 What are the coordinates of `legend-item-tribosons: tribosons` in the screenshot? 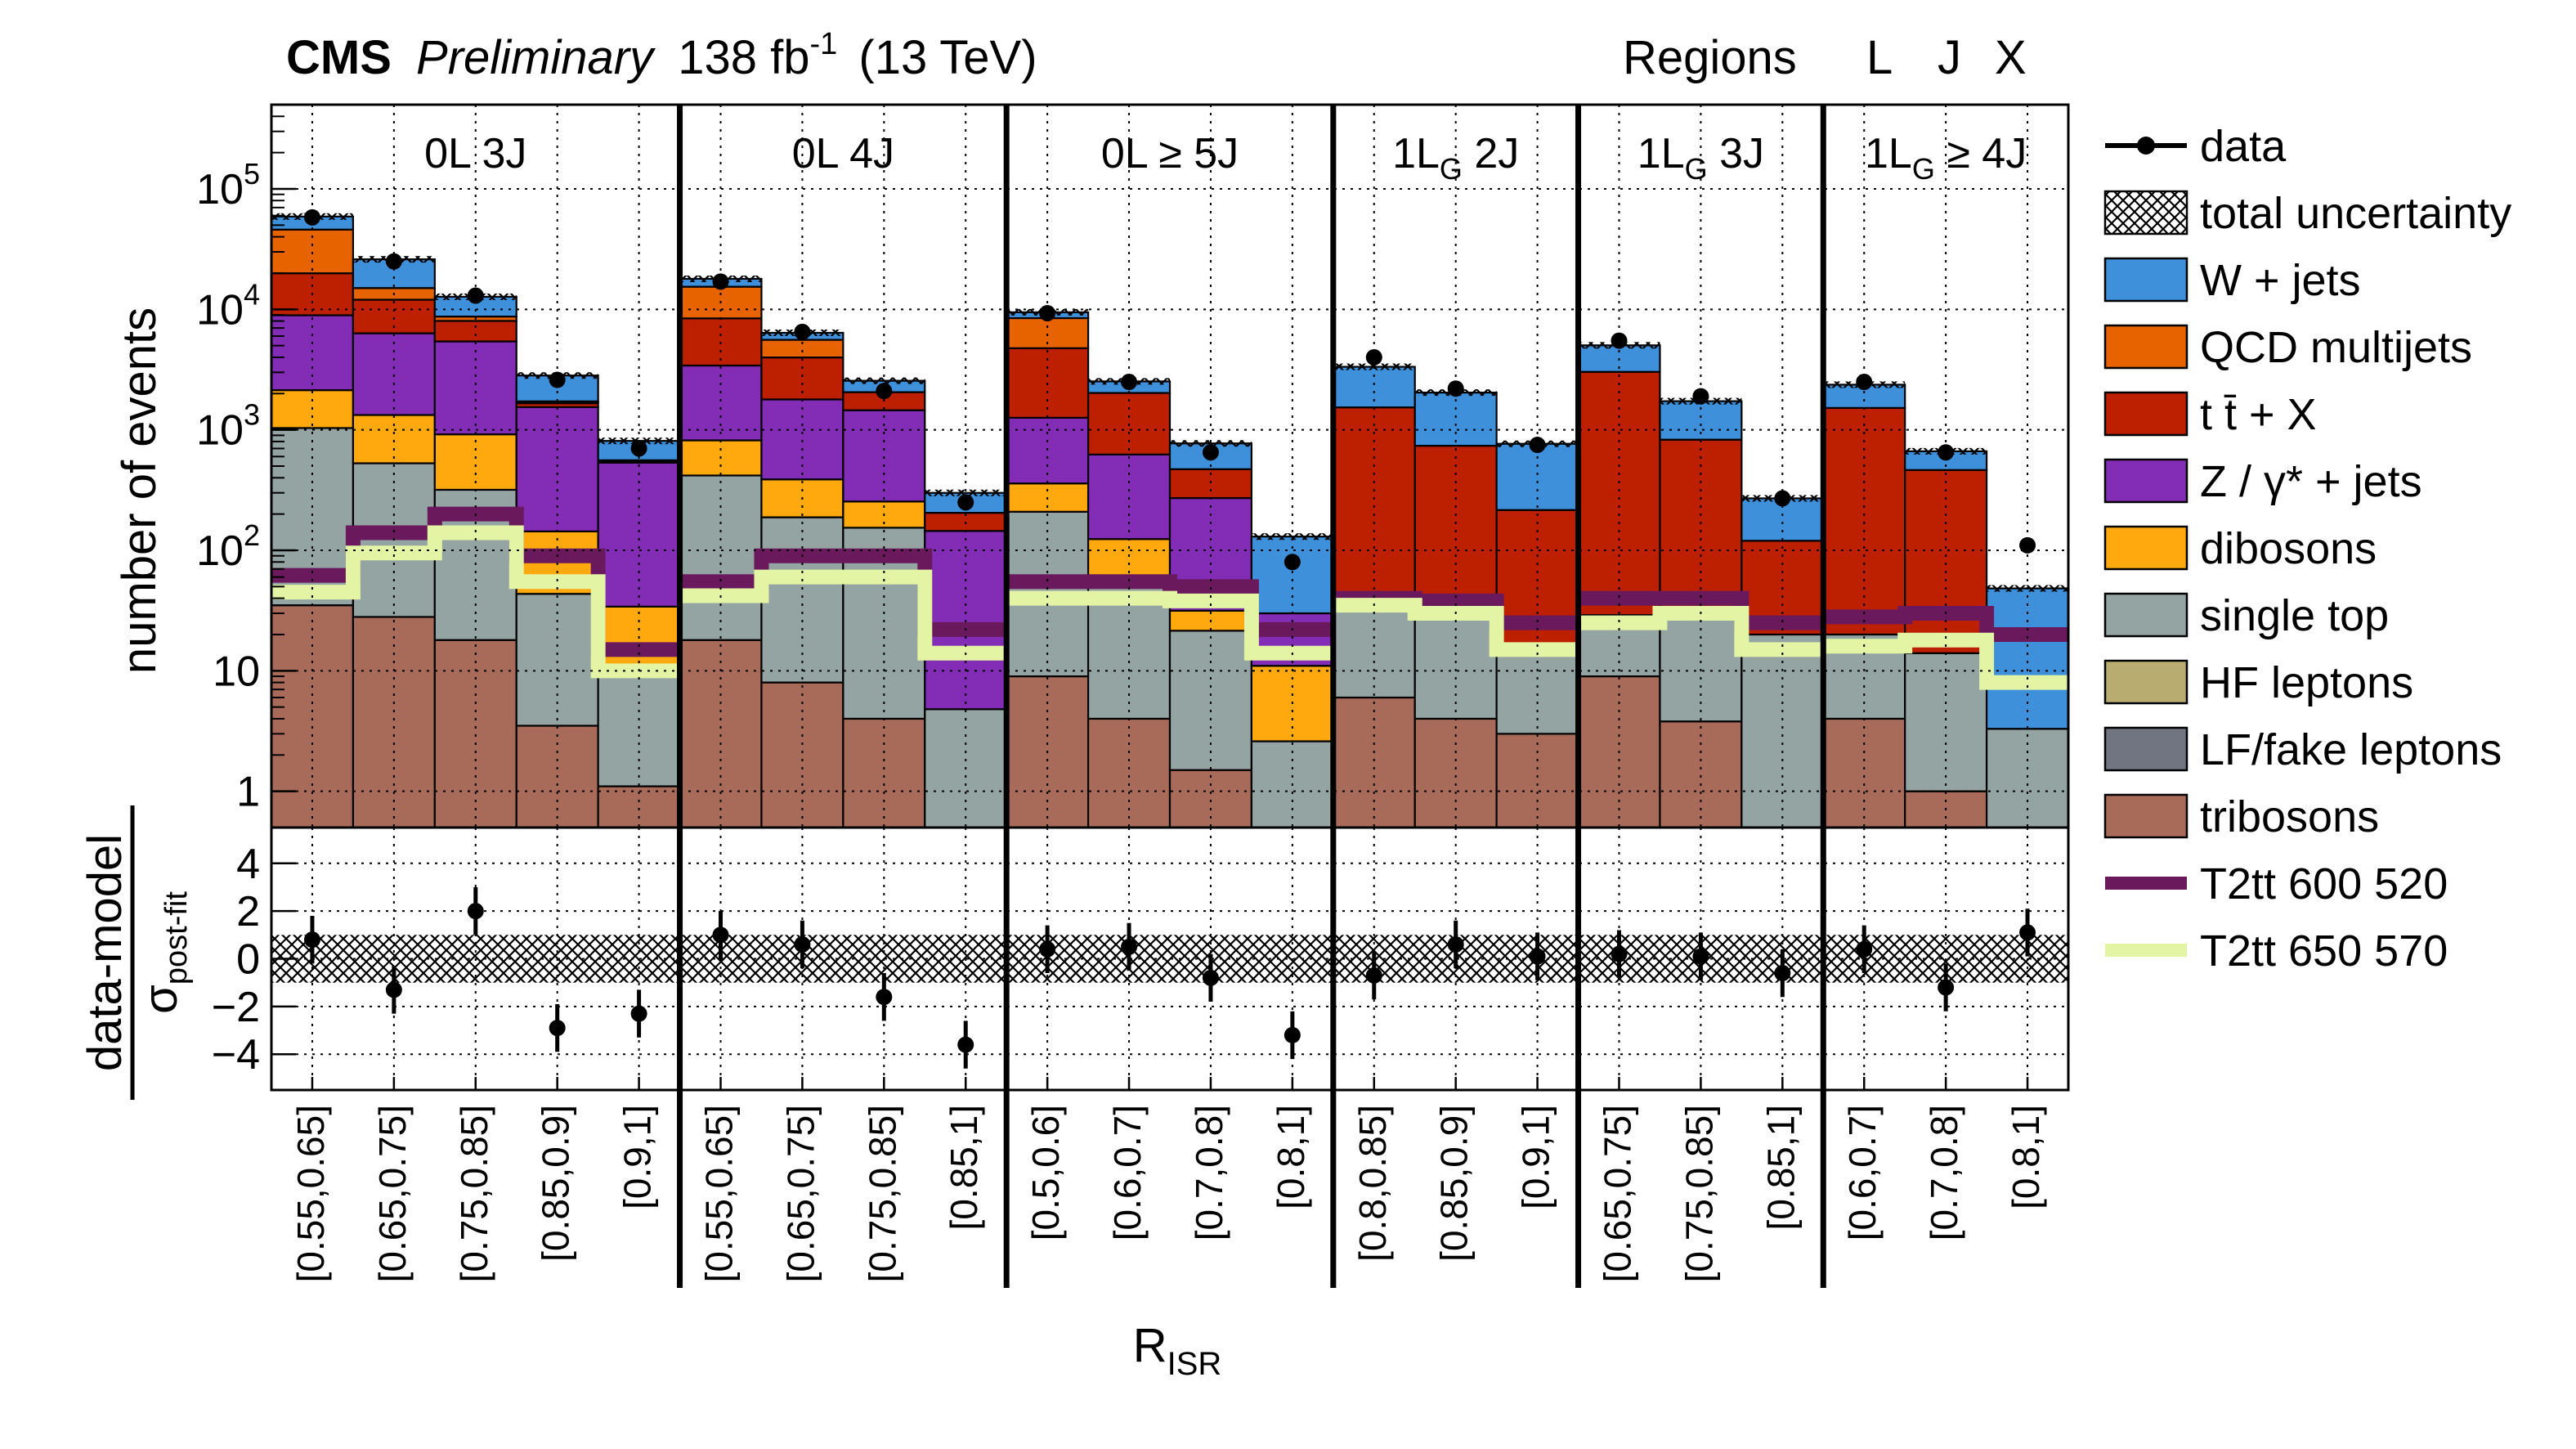 It's located at (2241, 816).